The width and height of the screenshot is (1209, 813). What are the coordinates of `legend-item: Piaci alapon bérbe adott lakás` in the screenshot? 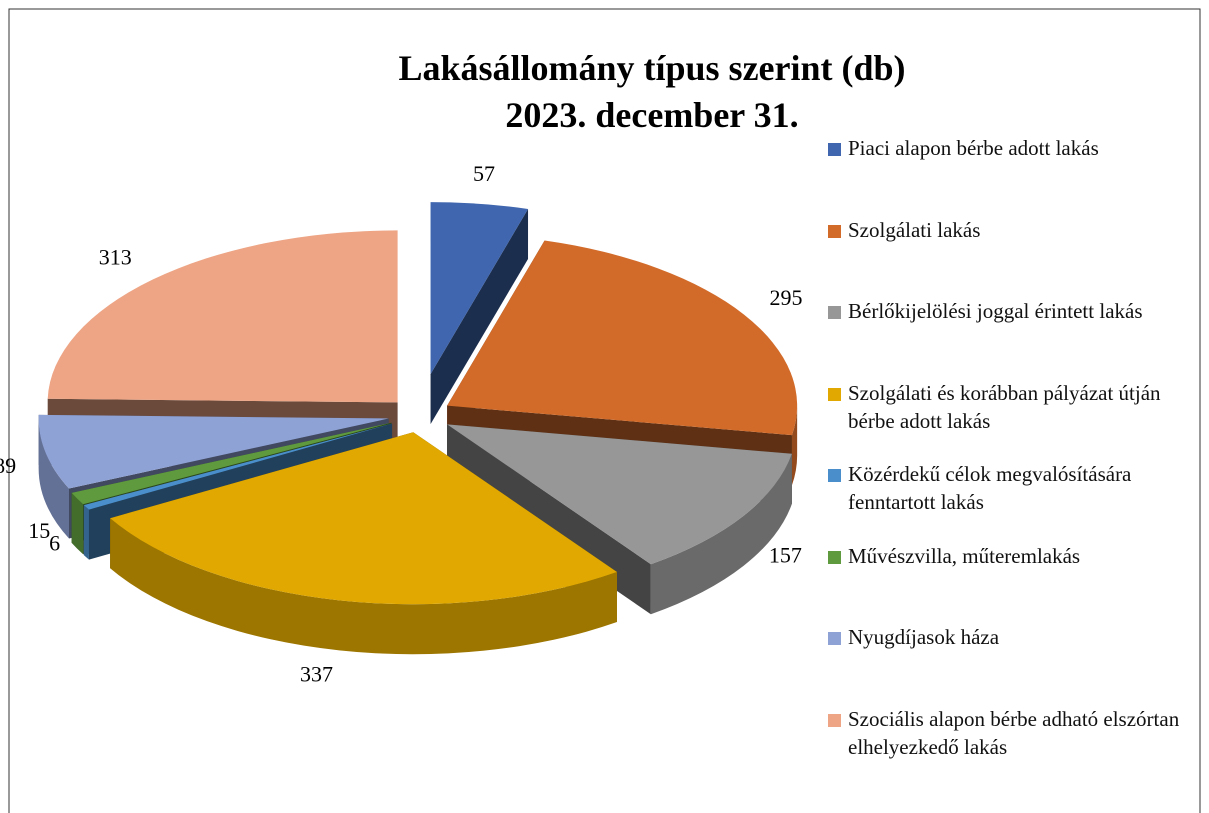 It's located at (1013, 148).